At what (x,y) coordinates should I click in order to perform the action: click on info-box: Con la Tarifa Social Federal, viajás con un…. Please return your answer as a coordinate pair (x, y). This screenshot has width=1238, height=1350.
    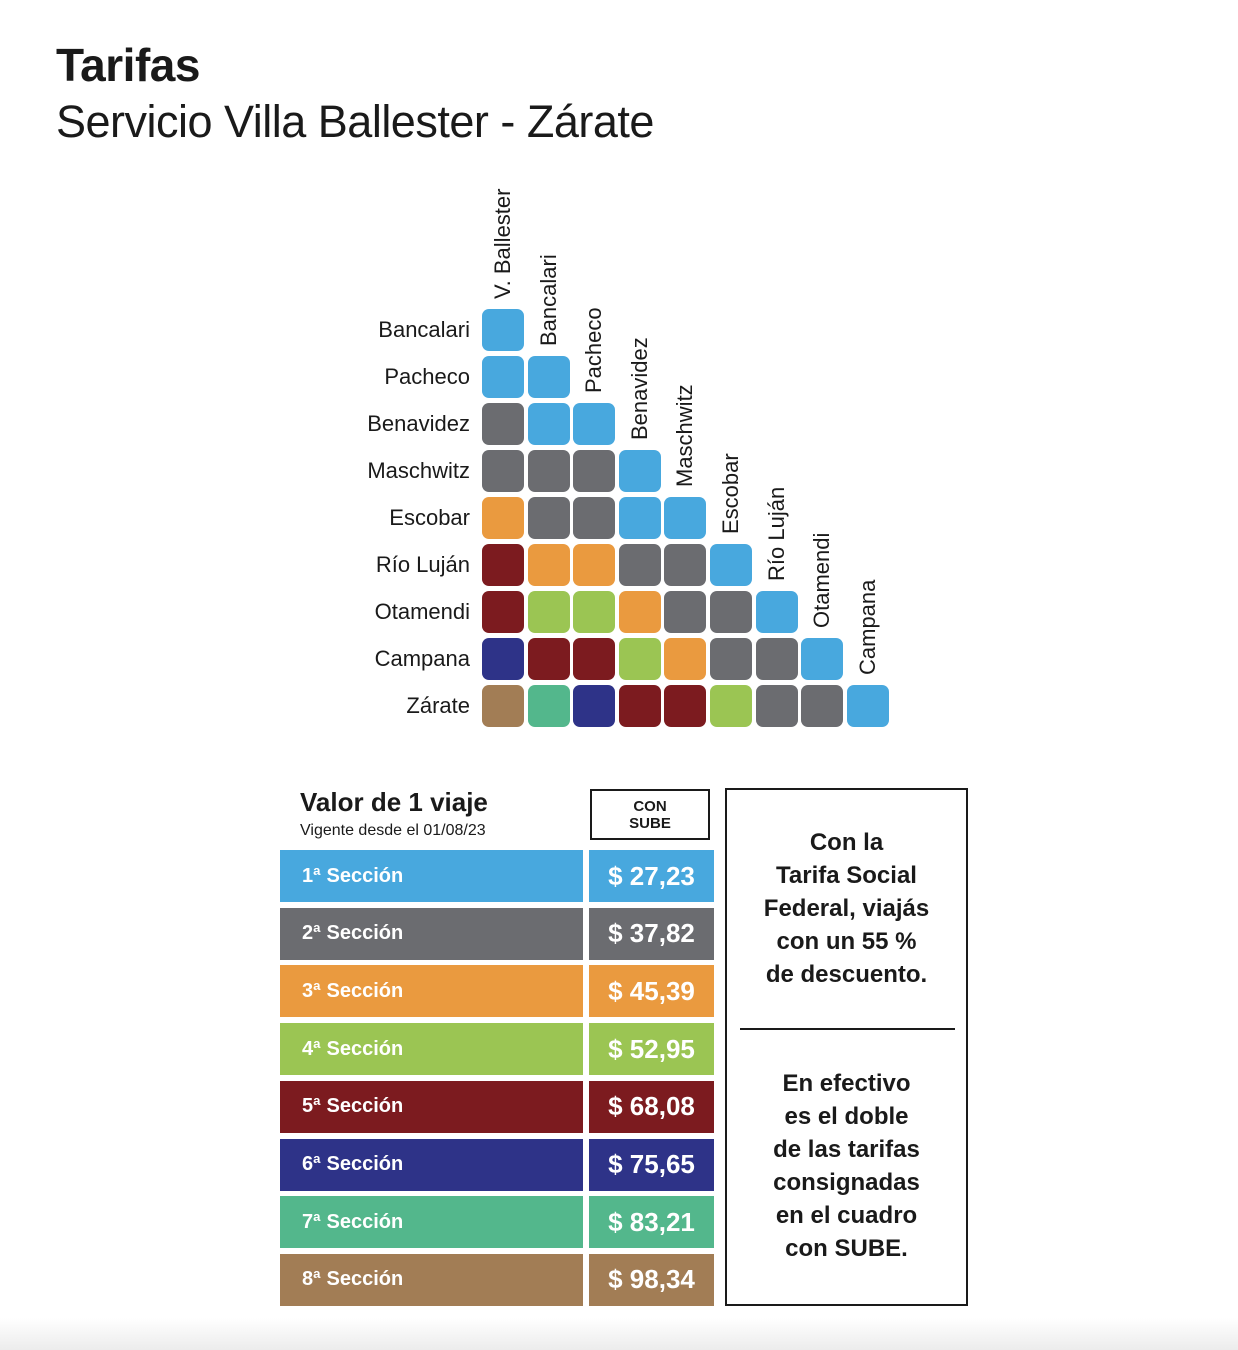
    Looking at the image, I should click on (846, 1047).